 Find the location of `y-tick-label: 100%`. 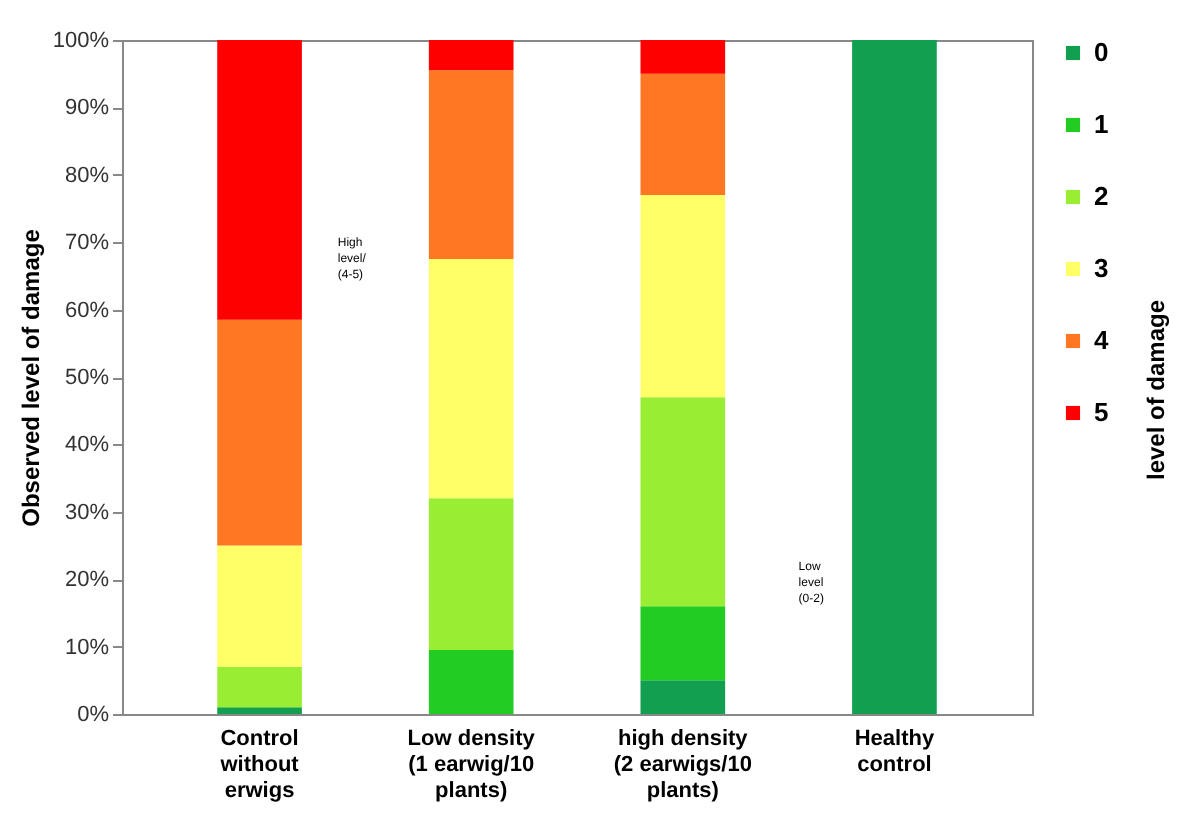

y-tick-label: 100% is located at coordinates (81, 41).